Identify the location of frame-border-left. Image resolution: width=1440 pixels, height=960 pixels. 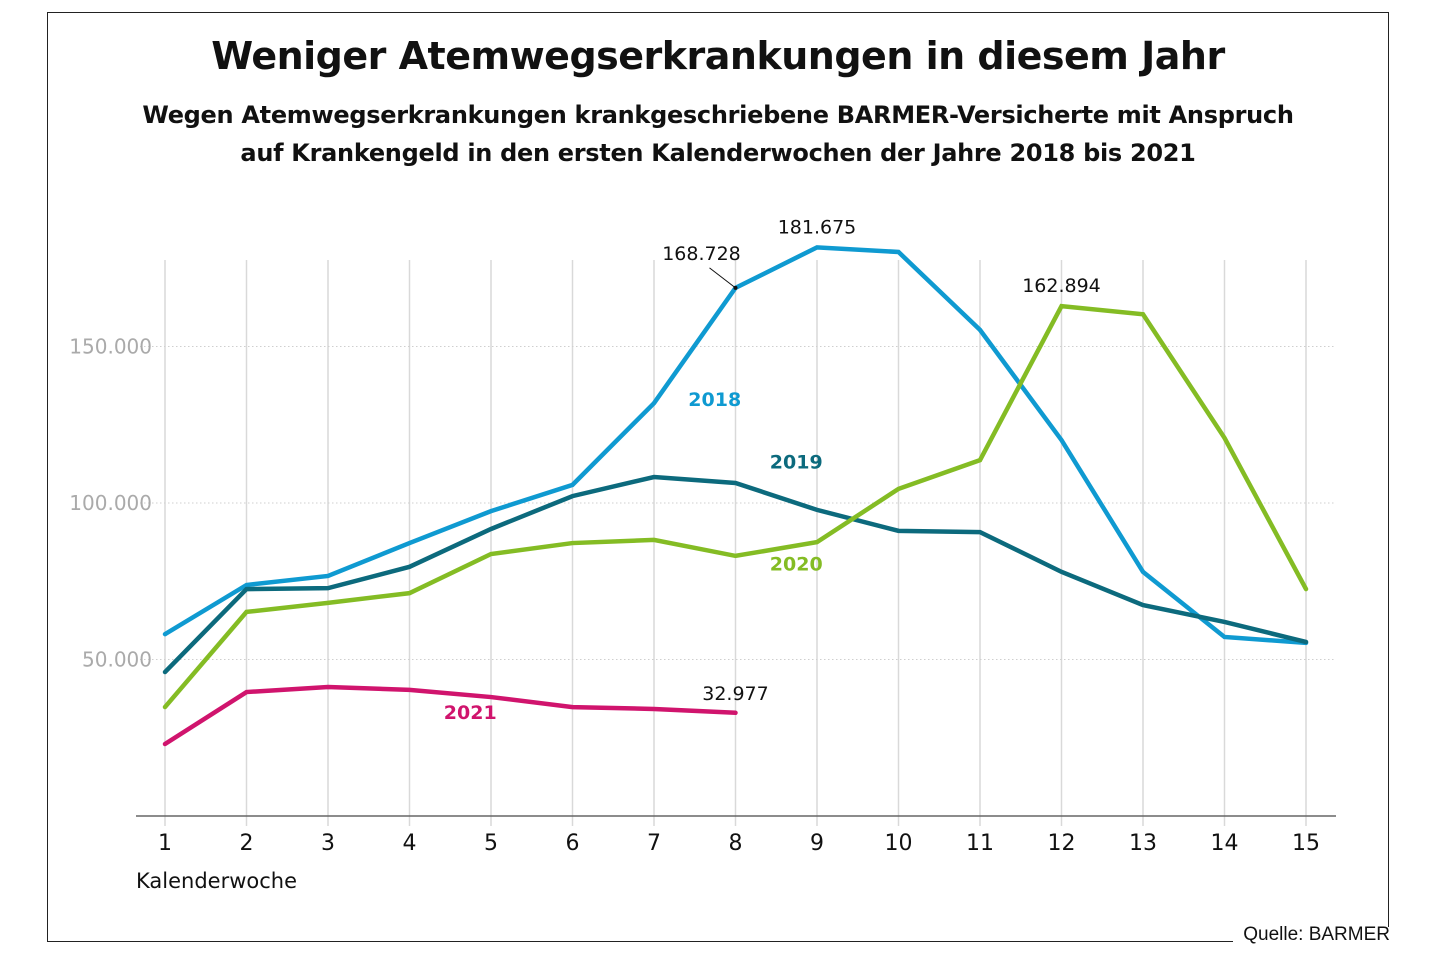
(47, 477).